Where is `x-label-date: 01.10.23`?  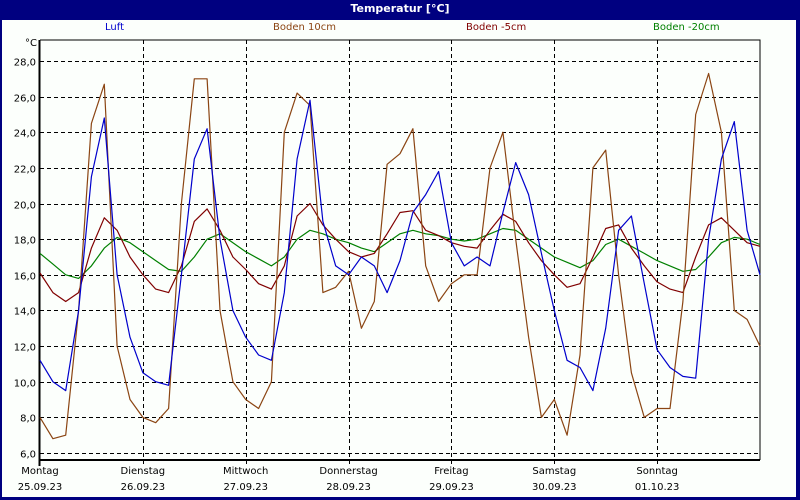 x-label-date: 01.10.23 is located at coordinates (657, 487).